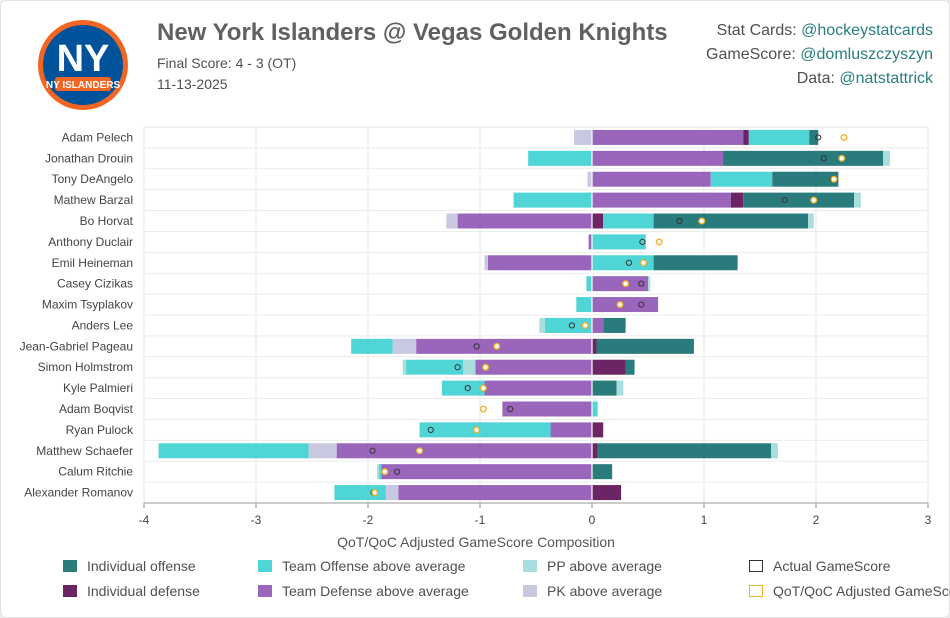  I want to click on x-tick-label: -3, so click(256, 520).